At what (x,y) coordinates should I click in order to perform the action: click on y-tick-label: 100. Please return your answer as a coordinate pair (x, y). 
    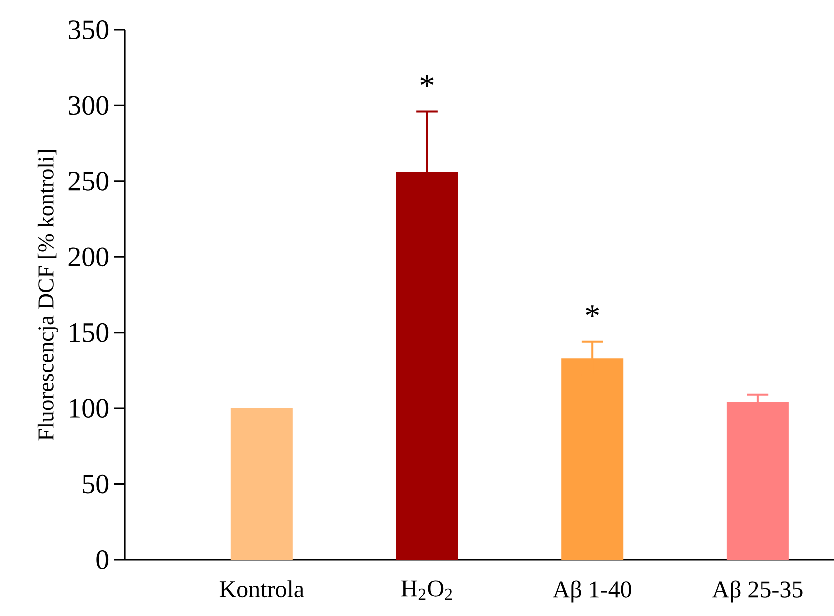
    Looking at the image, I should click on (89, 408).